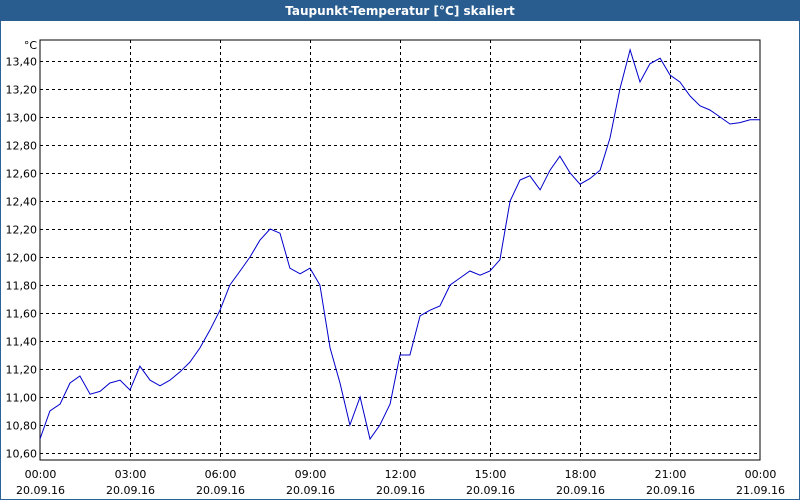 Image resolution: width=800 pixels, height=500 pixels. I want to click on y-tick-label: 12,20, so click(22, 230).